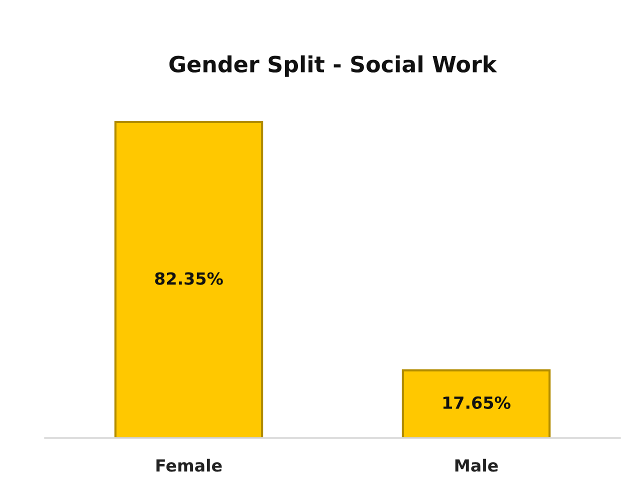 Image resolution: width=644 pixels, height=488 pixels. I want to click on data-label: 82.35%, so click(189, 278).